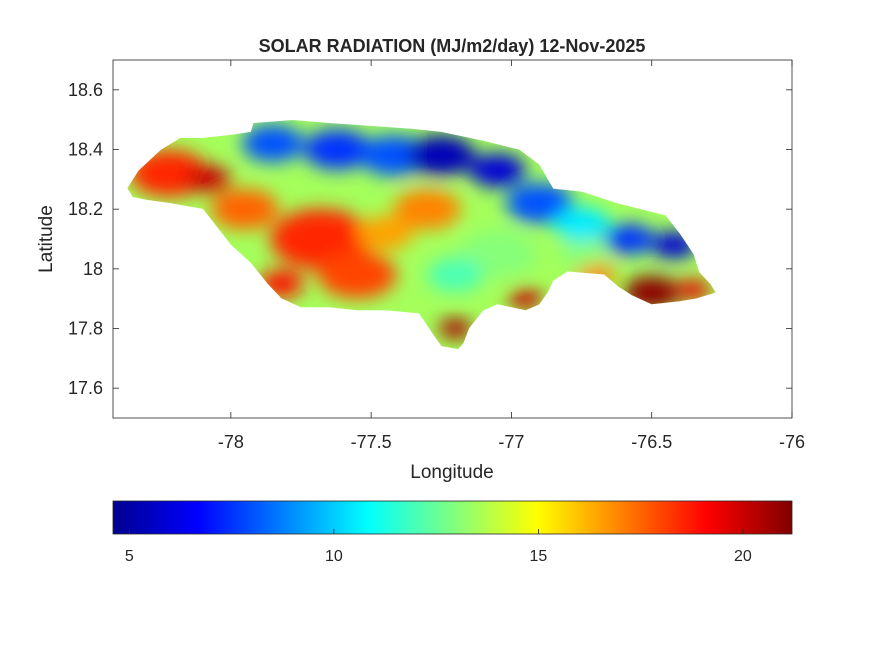  Describe the element at coordinates (538, 556) in the screenshot. I see `colorbar-tick-label: 15` at that location.